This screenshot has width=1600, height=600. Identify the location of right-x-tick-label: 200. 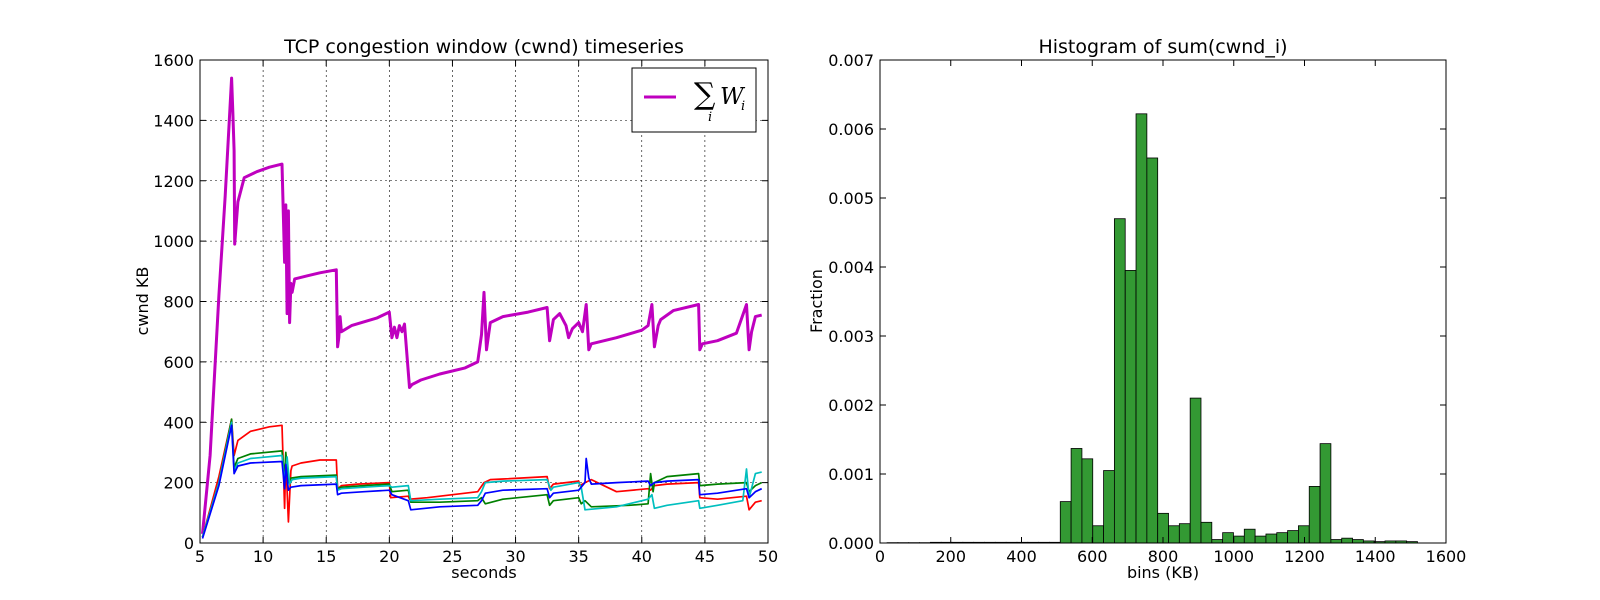
(950, 556).